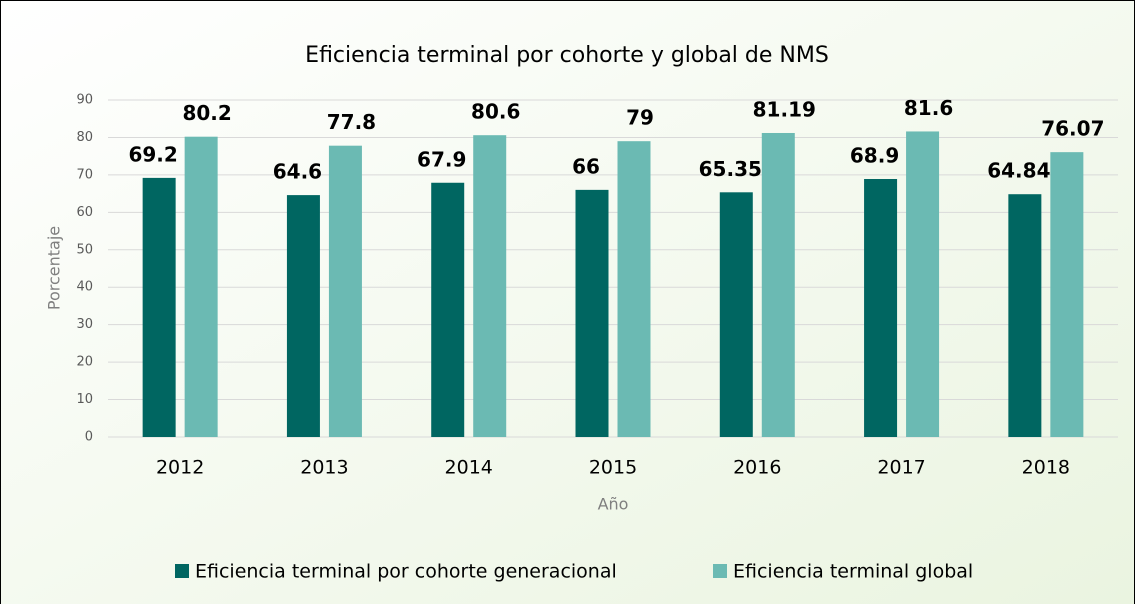 This screenshot has height=608, width=1135. I want to click on y-tick-label: 0, so click(89, 437).